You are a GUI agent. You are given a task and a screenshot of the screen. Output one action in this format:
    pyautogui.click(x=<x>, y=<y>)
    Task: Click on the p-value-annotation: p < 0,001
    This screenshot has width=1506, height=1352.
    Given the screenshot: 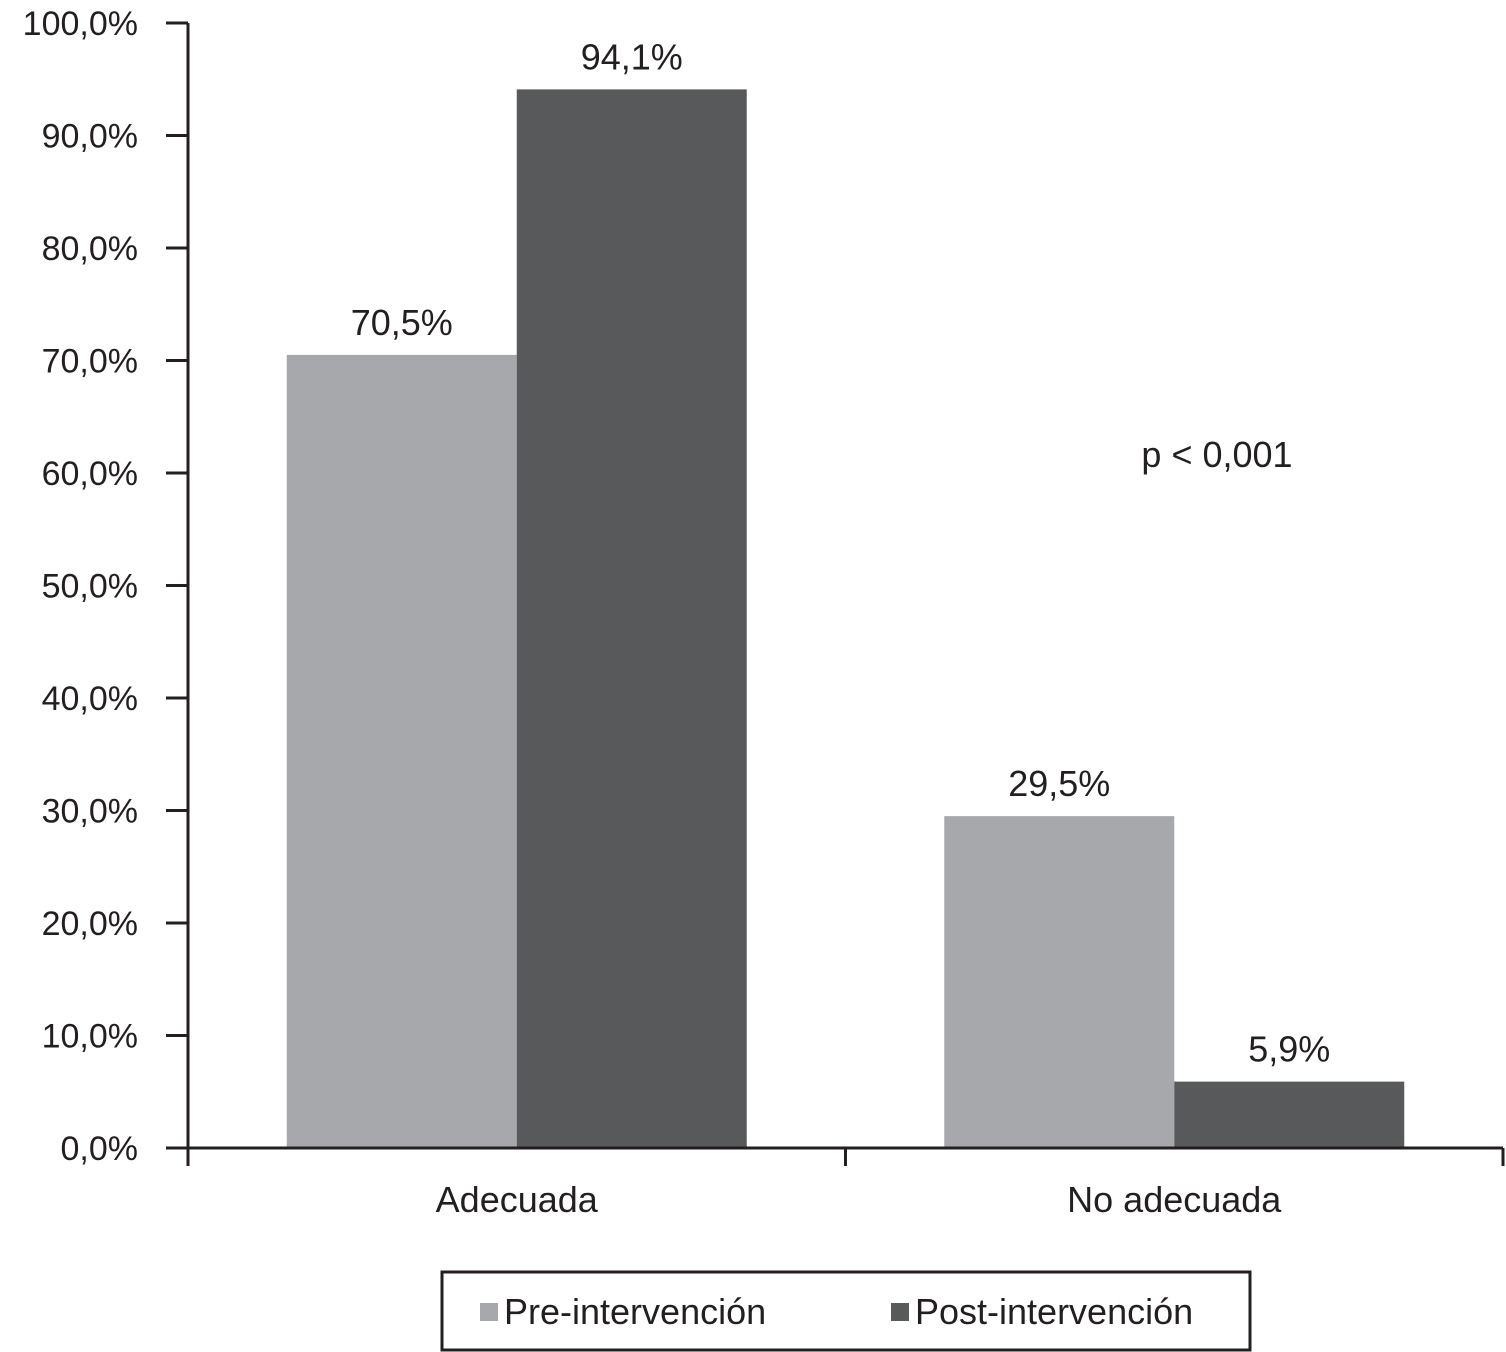 What is the action you would take?
    pyautogui.click(x=1216, y=454)
    